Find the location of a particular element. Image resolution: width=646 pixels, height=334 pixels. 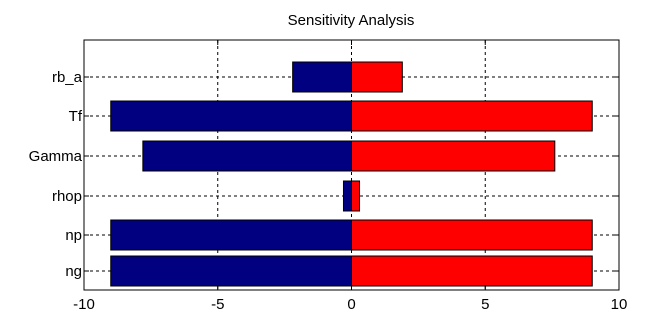

bar-np-positive is located at coordinates (472, 235).